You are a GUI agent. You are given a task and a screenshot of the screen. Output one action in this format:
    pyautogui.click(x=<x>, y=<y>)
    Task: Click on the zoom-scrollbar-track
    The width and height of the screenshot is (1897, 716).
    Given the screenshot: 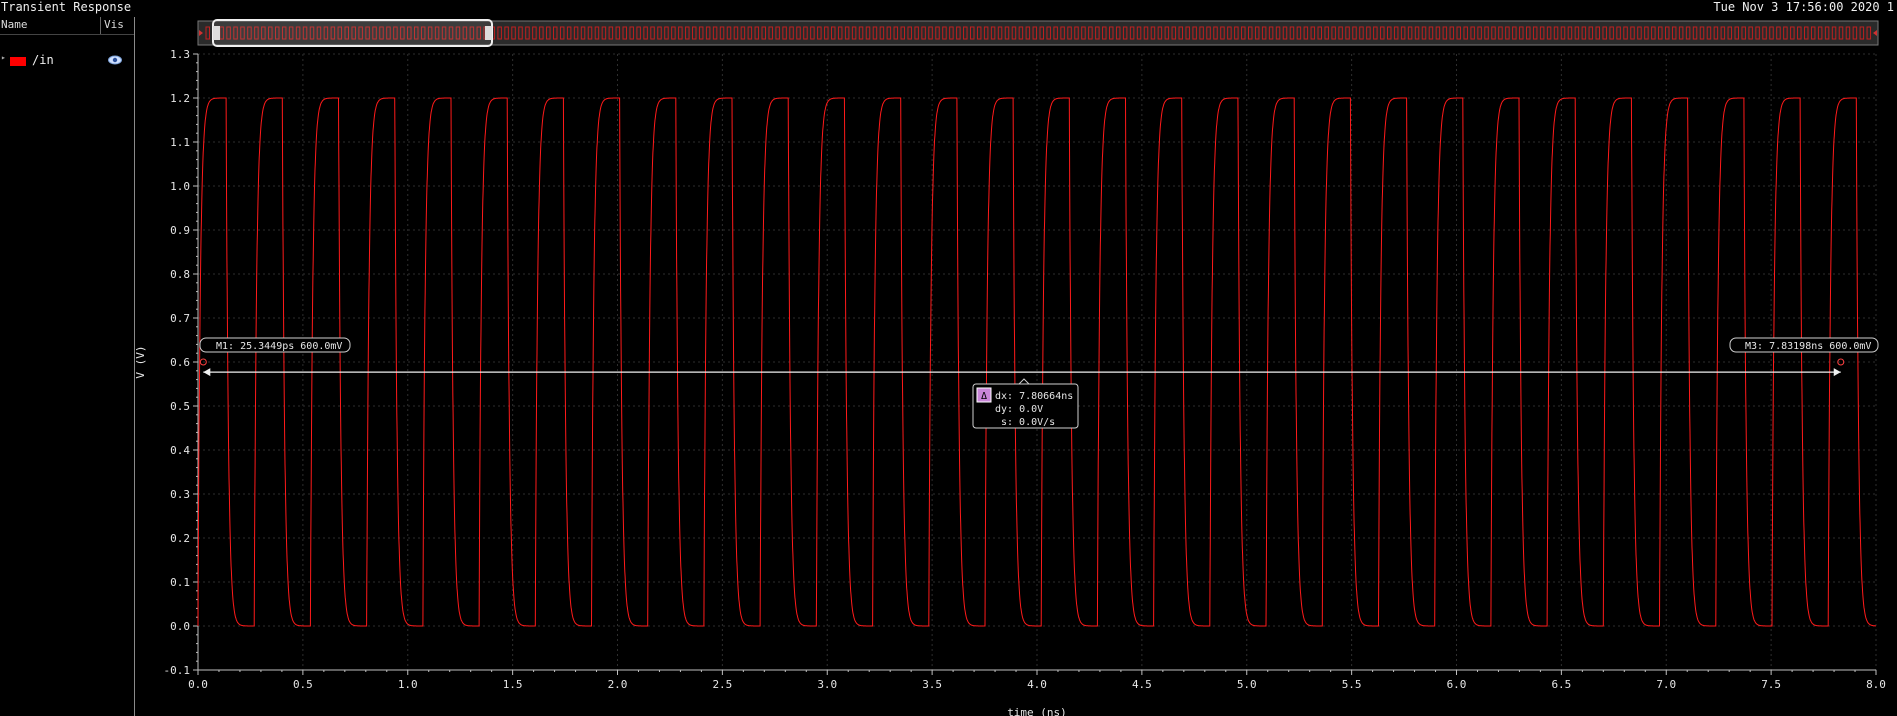 What is the action you would take?
    pyautogui.click(x=1038, y=33)
    